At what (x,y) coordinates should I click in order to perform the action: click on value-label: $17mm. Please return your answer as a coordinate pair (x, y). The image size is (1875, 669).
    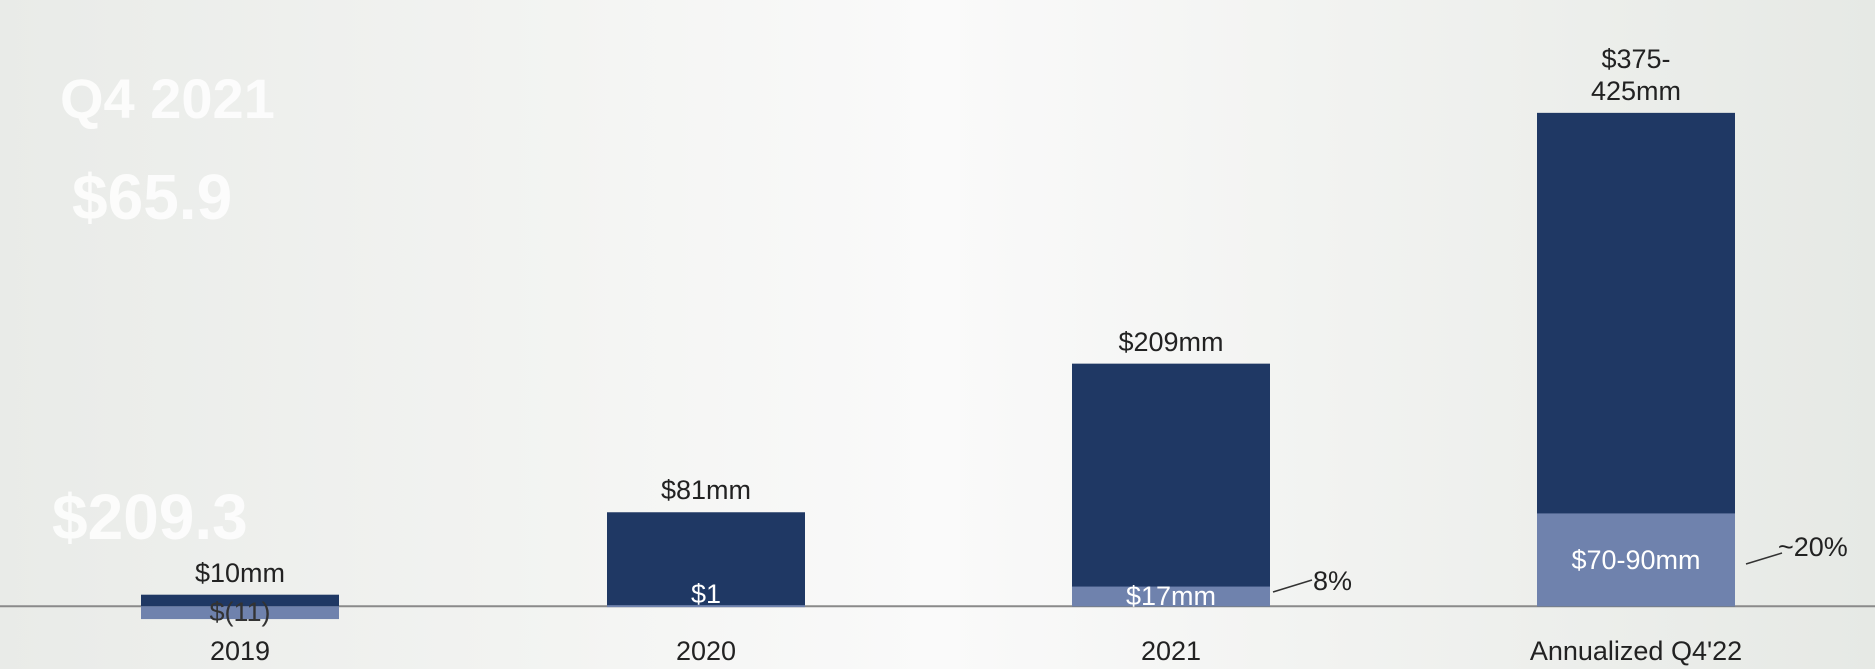
    Looking at the image, I should click on (1171, 596).